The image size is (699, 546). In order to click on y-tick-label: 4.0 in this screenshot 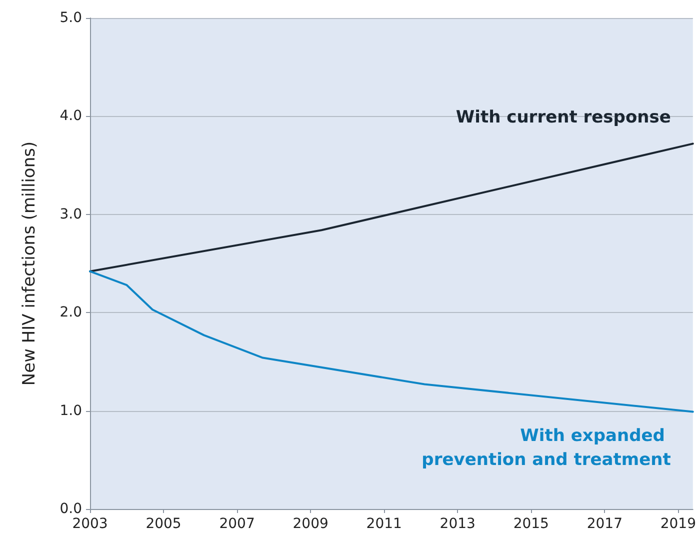, I will do `click(71, 116)`.